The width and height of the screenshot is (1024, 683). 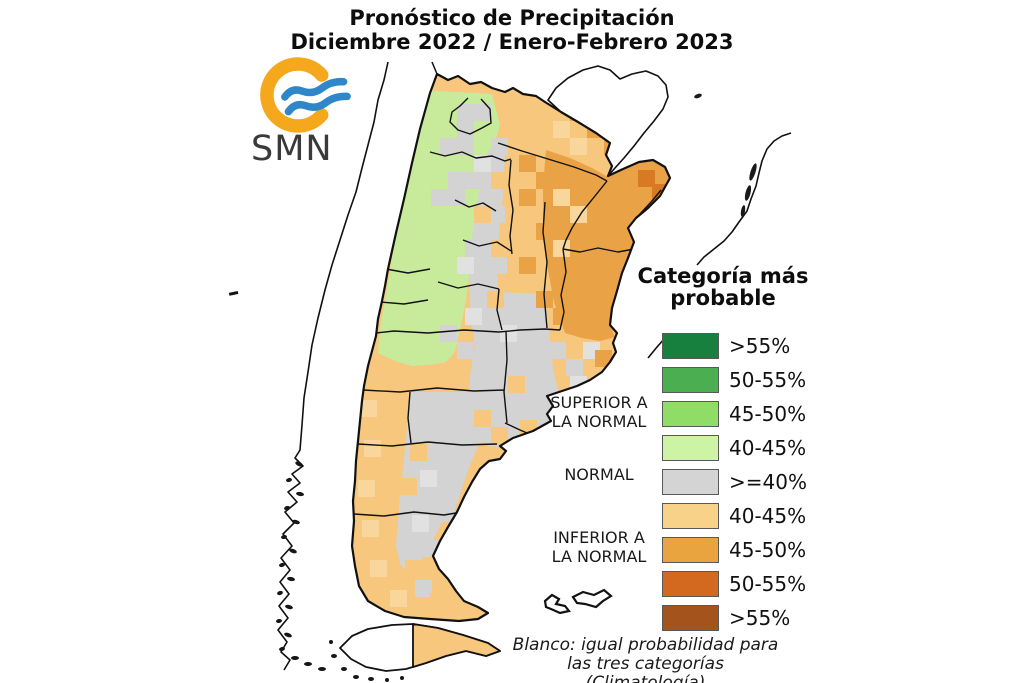 I want to click on bolivia-border-tick, so click(x=434, y=68).